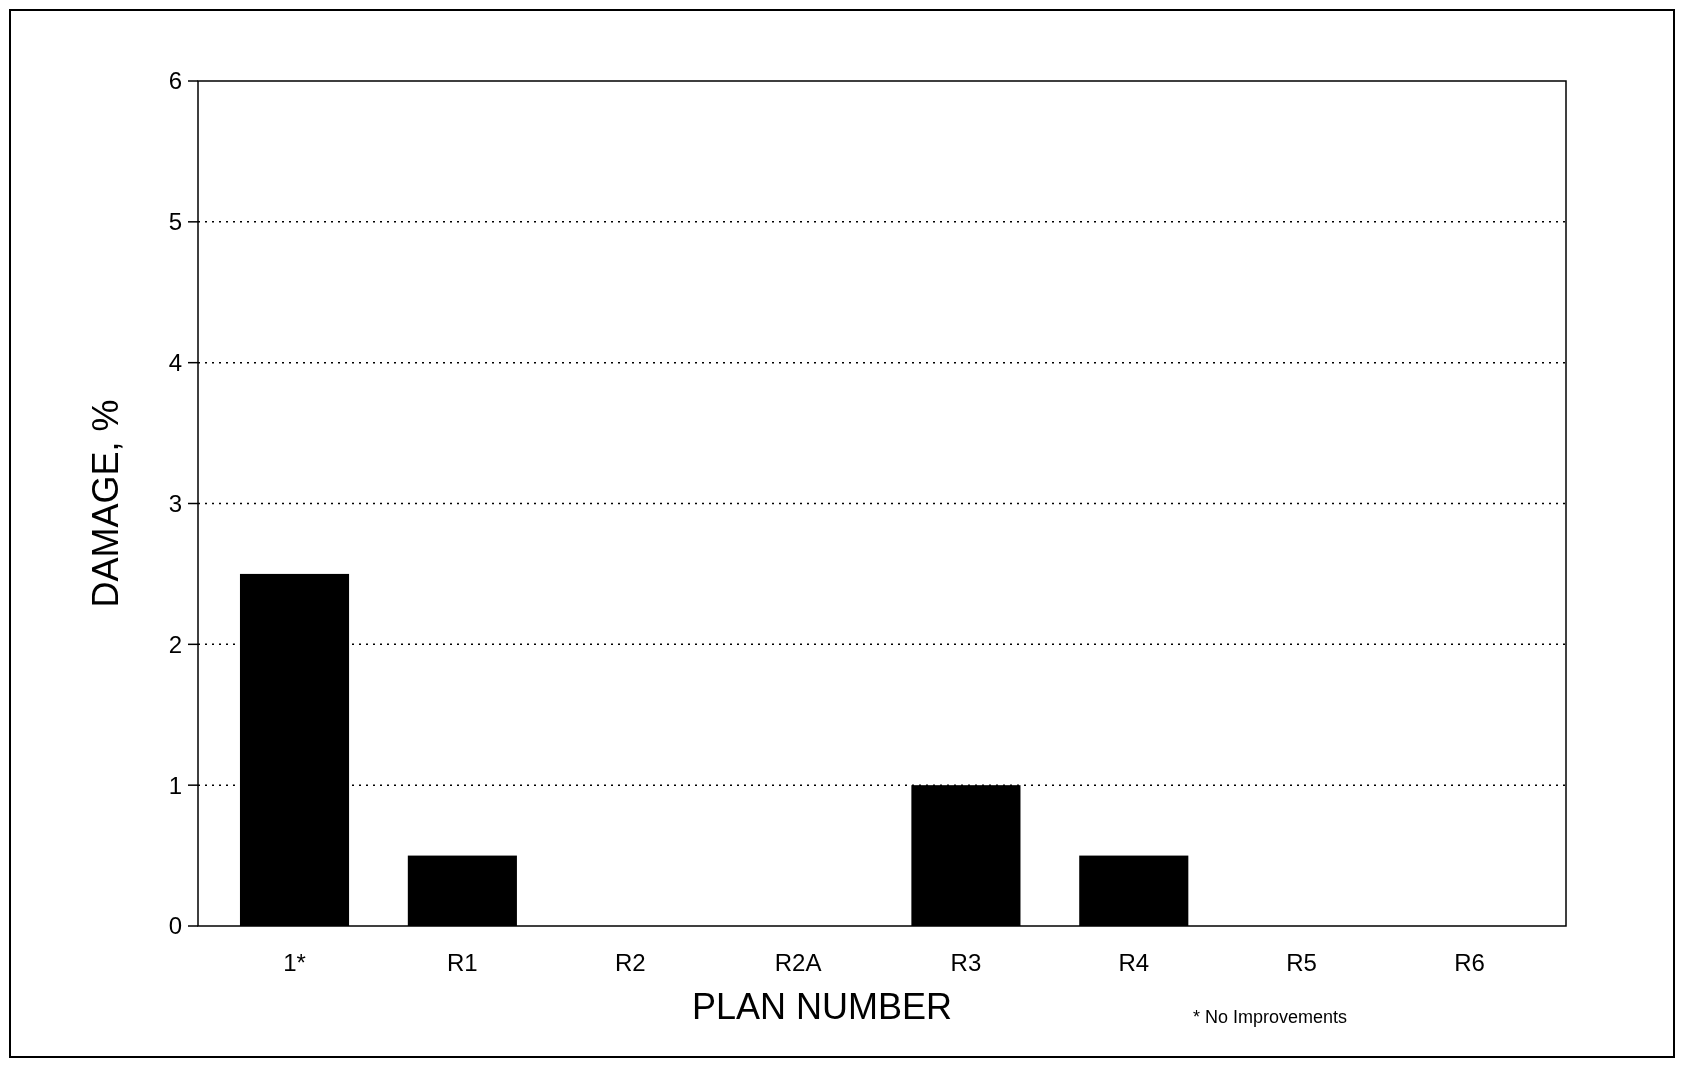 This screenshot has height=1067, width=1684. I want to click on y-axis-title: DAMAGE, %, so click(105, 503).